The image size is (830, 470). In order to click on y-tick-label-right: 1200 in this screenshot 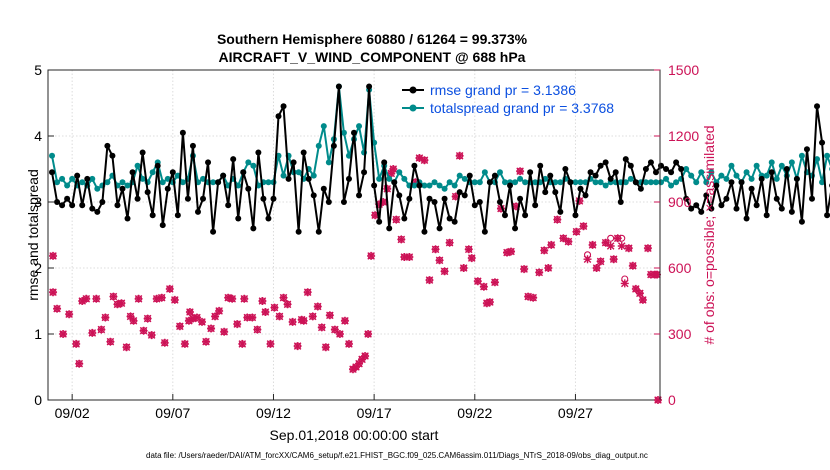, I will do `click(683, 136)`.